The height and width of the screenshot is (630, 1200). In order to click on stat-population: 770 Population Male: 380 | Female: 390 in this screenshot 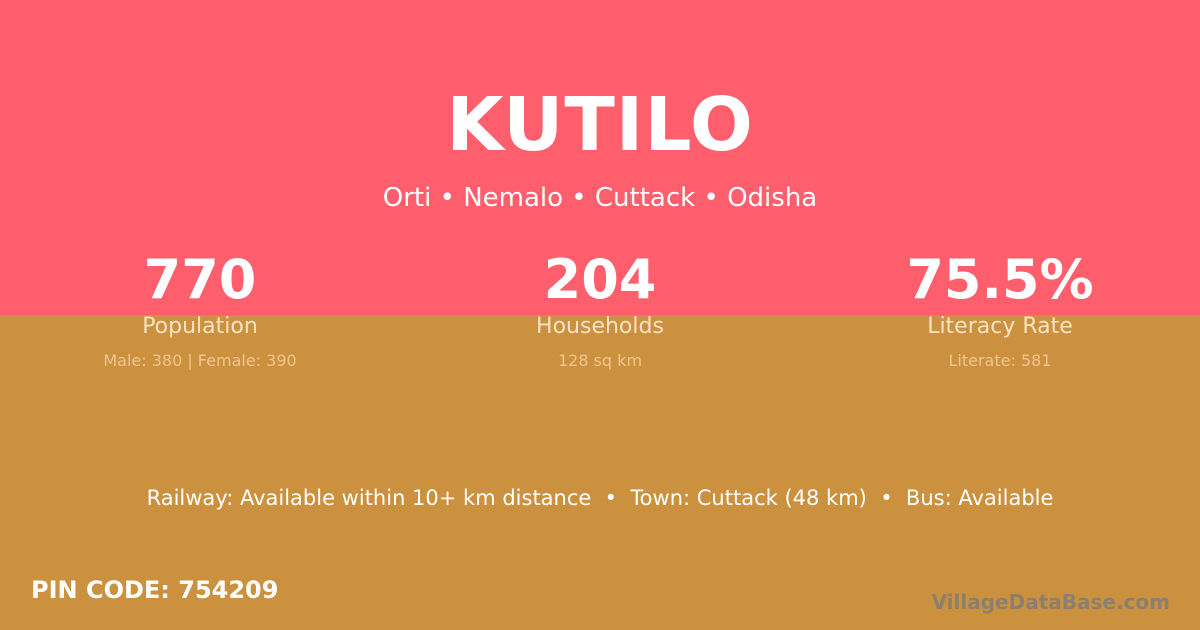, I will do `click(200, 309)`.